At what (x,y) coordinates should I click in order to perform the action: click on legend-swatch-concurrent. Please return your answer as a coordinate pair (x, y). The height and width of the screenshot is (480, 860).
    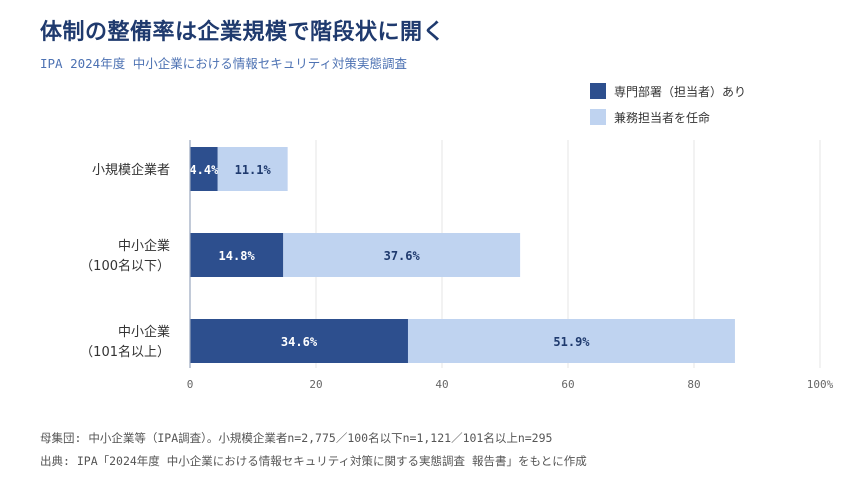
    Looking at the image, I should click on (598, 117).